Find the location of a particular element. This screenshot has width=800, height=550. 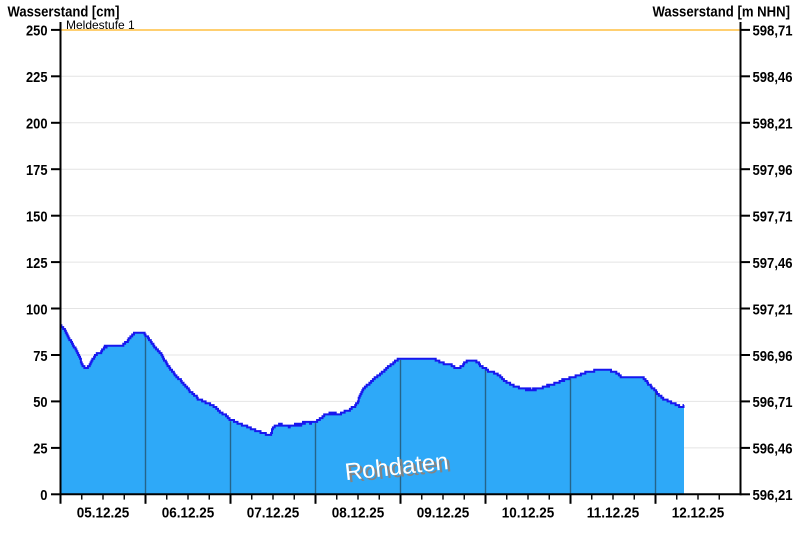

svg-text: 597,71 is located at coordinates (773, 217).